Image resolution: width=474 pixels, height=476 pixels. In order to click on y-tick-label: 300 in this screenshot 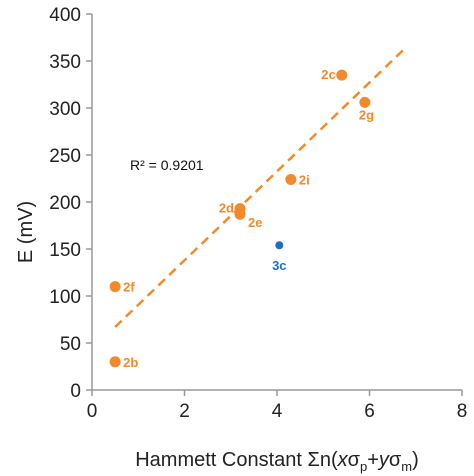, I will do `click(65, 109)`.